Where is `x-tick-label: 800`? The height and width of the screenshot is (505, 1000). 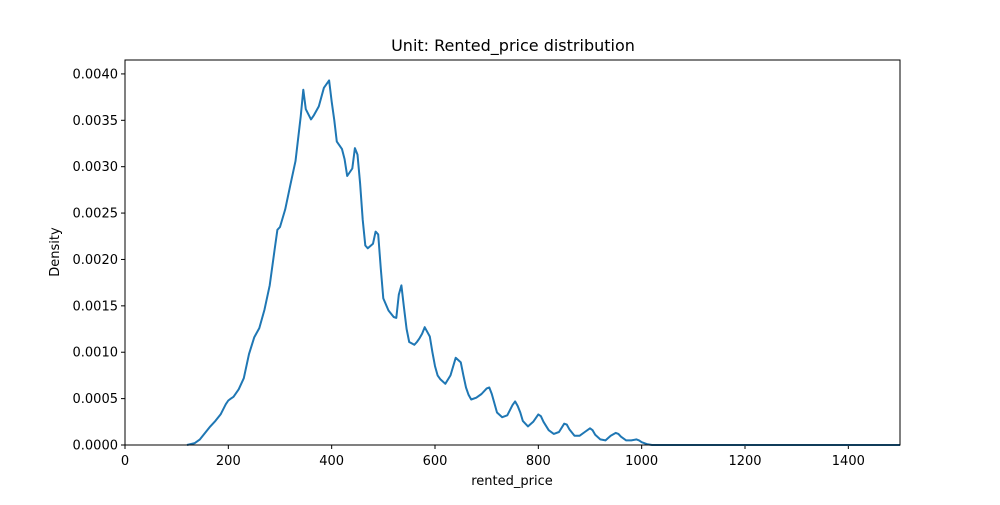
x-tick-label: 800 is located at coordinates (538, 461).